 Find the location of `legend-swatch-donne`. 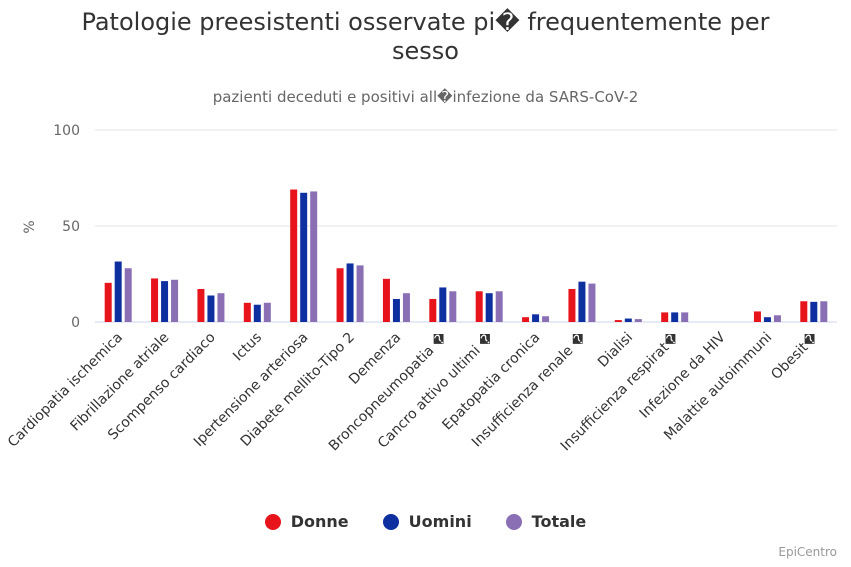

legend-swatch-donne is located at coordinates (272, 521).